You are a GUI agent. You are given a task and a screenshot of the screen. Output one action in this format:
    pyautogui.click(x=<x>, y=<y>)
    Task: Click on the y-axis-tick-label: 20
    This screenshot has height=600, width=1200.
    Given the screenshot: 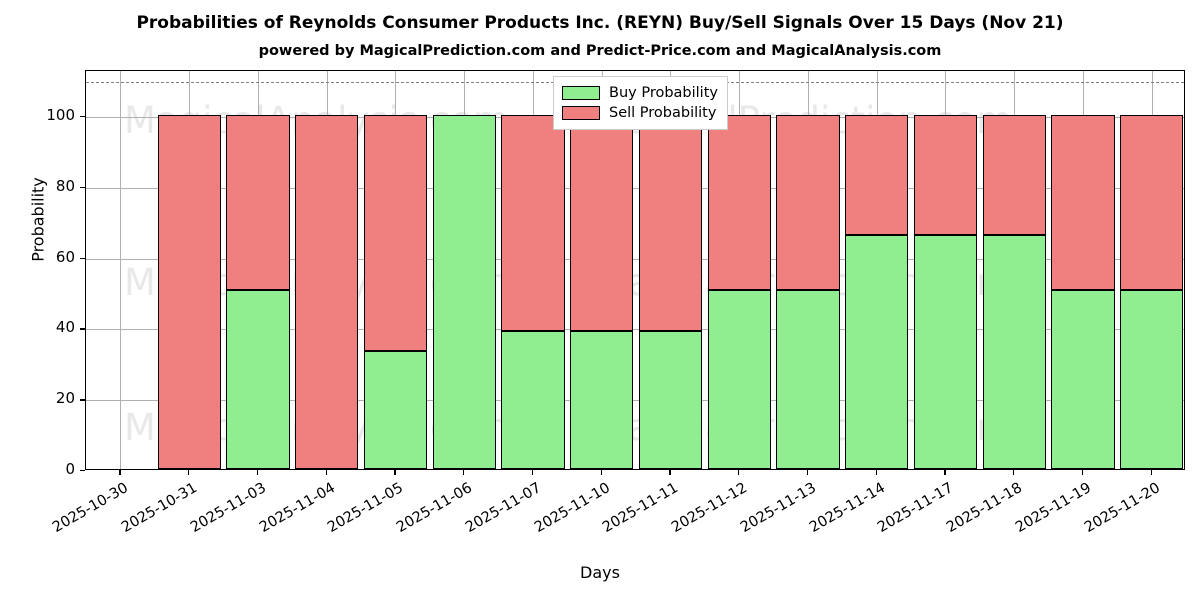 What is the action you would take?
    pyautogui.click(x=65, y=398)
    